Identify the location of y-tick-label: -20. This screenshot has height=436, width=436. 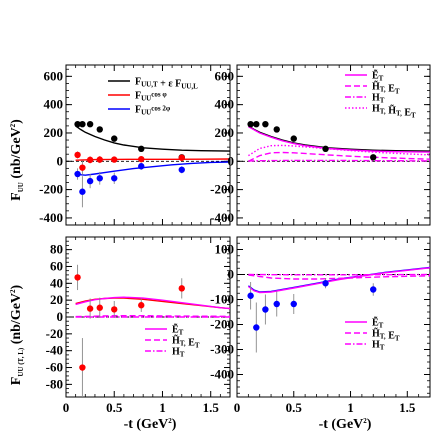
(54, 333).